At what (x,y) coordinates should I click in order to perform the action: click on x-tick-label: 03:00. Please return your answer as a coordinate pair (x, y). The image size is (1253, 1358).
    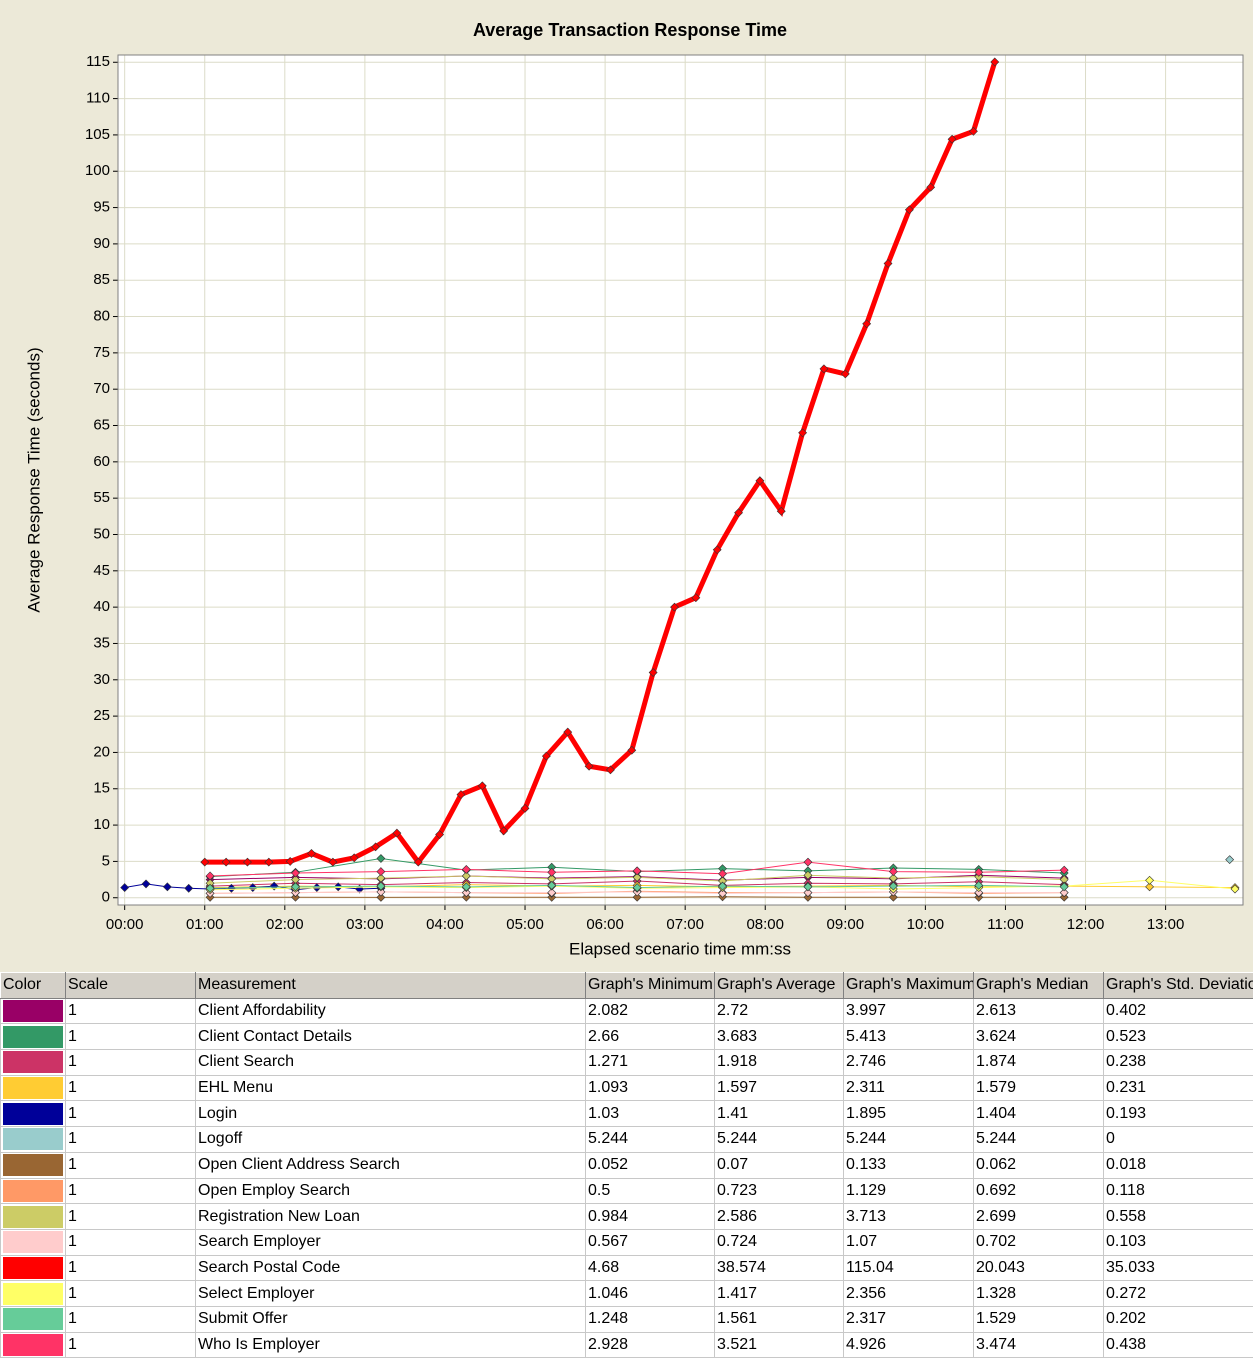
    Looking at the image, I should click on (365, 924).